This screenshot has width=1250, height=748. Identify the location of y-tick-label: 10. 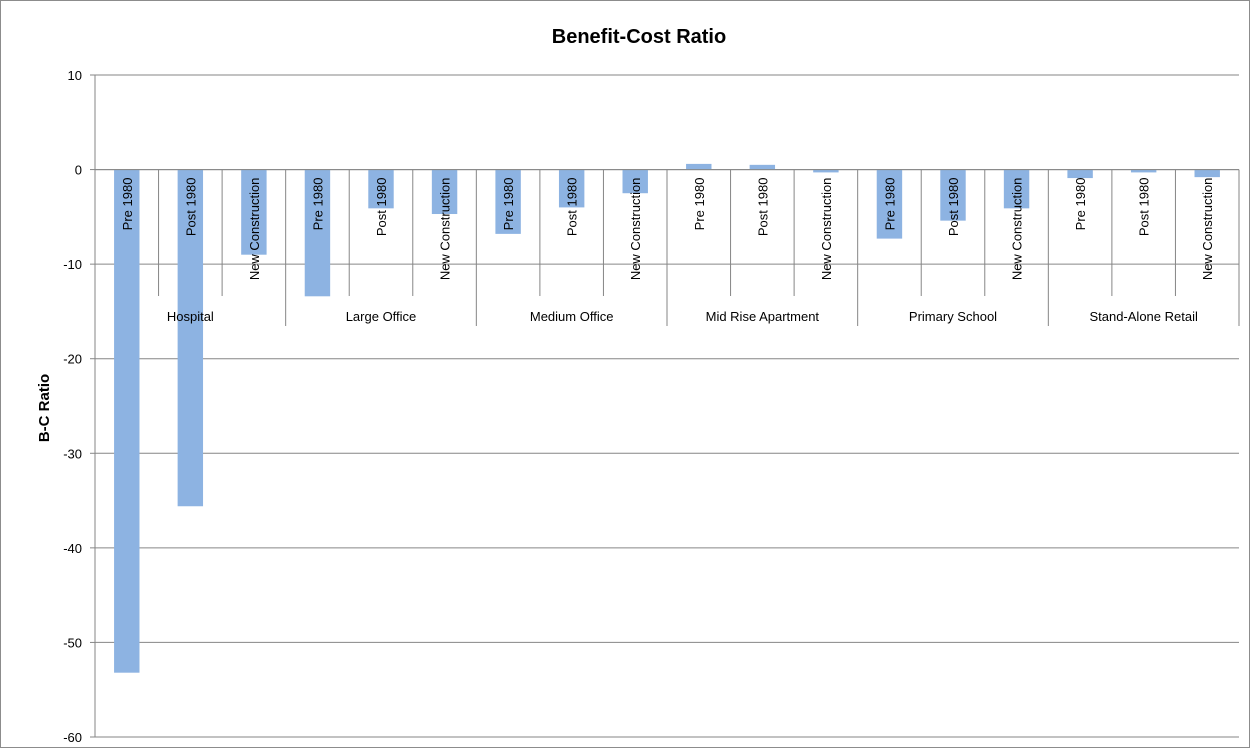
(75, 75).